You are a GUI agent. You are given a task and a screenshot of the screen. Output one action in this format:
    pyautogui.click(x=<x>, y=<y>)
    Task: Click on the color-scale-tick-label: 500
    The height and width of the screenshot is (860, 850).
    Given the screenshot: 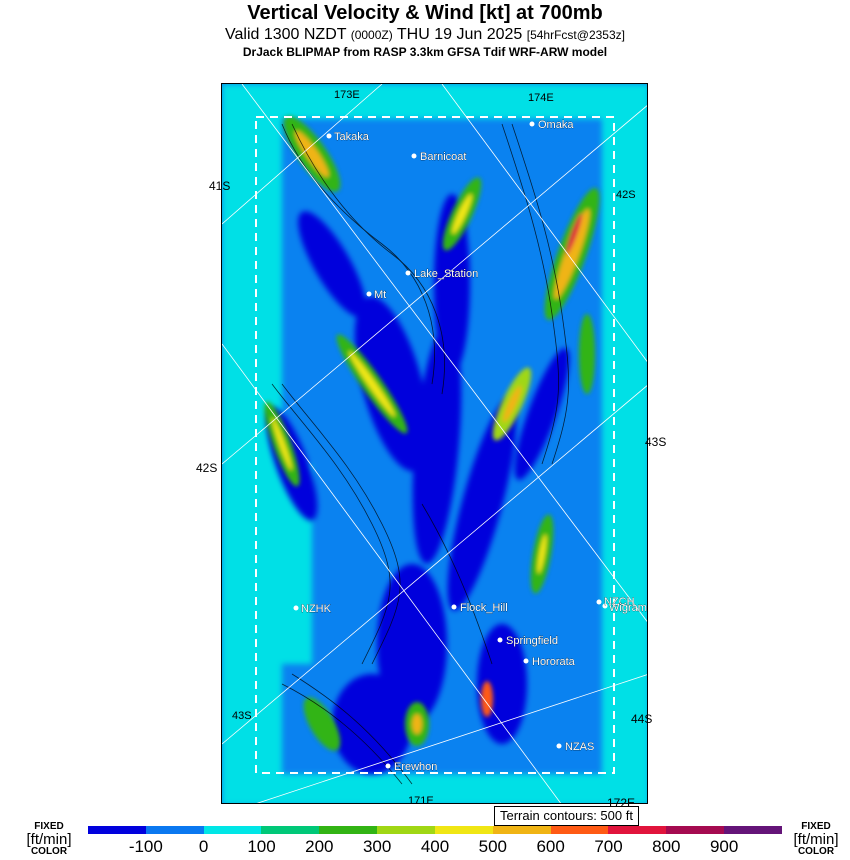 What is the action you would take?
    pyautogui.click(x=493, y=846)
    